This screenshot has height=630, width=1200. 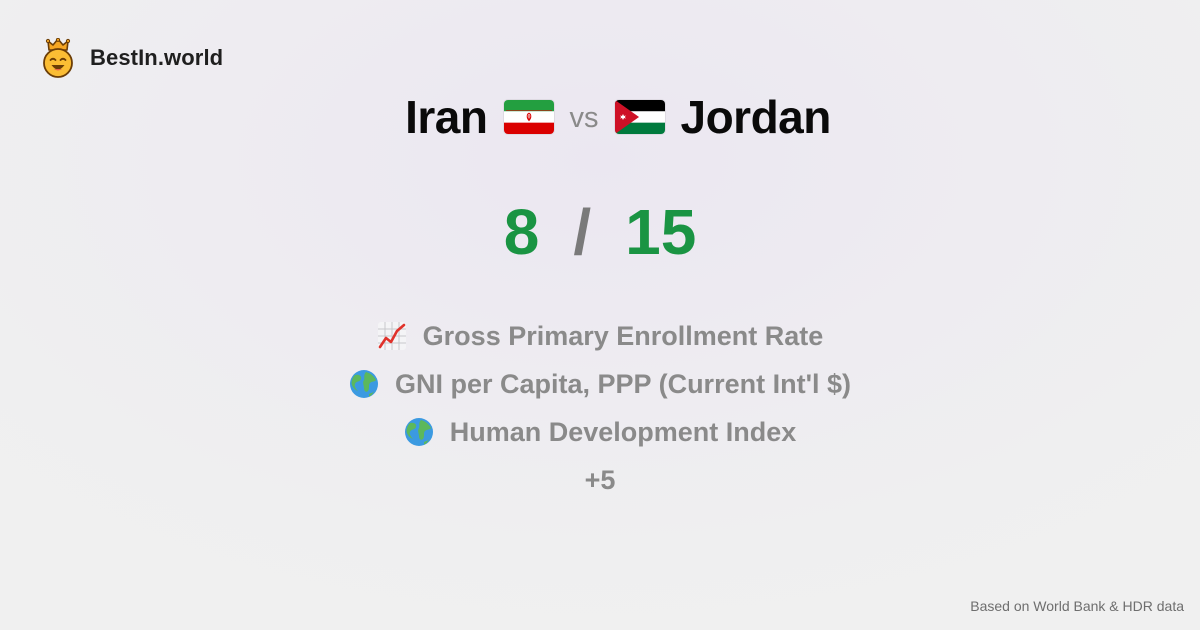 I want to click on right-score: 15, so click(x=661, y=232).